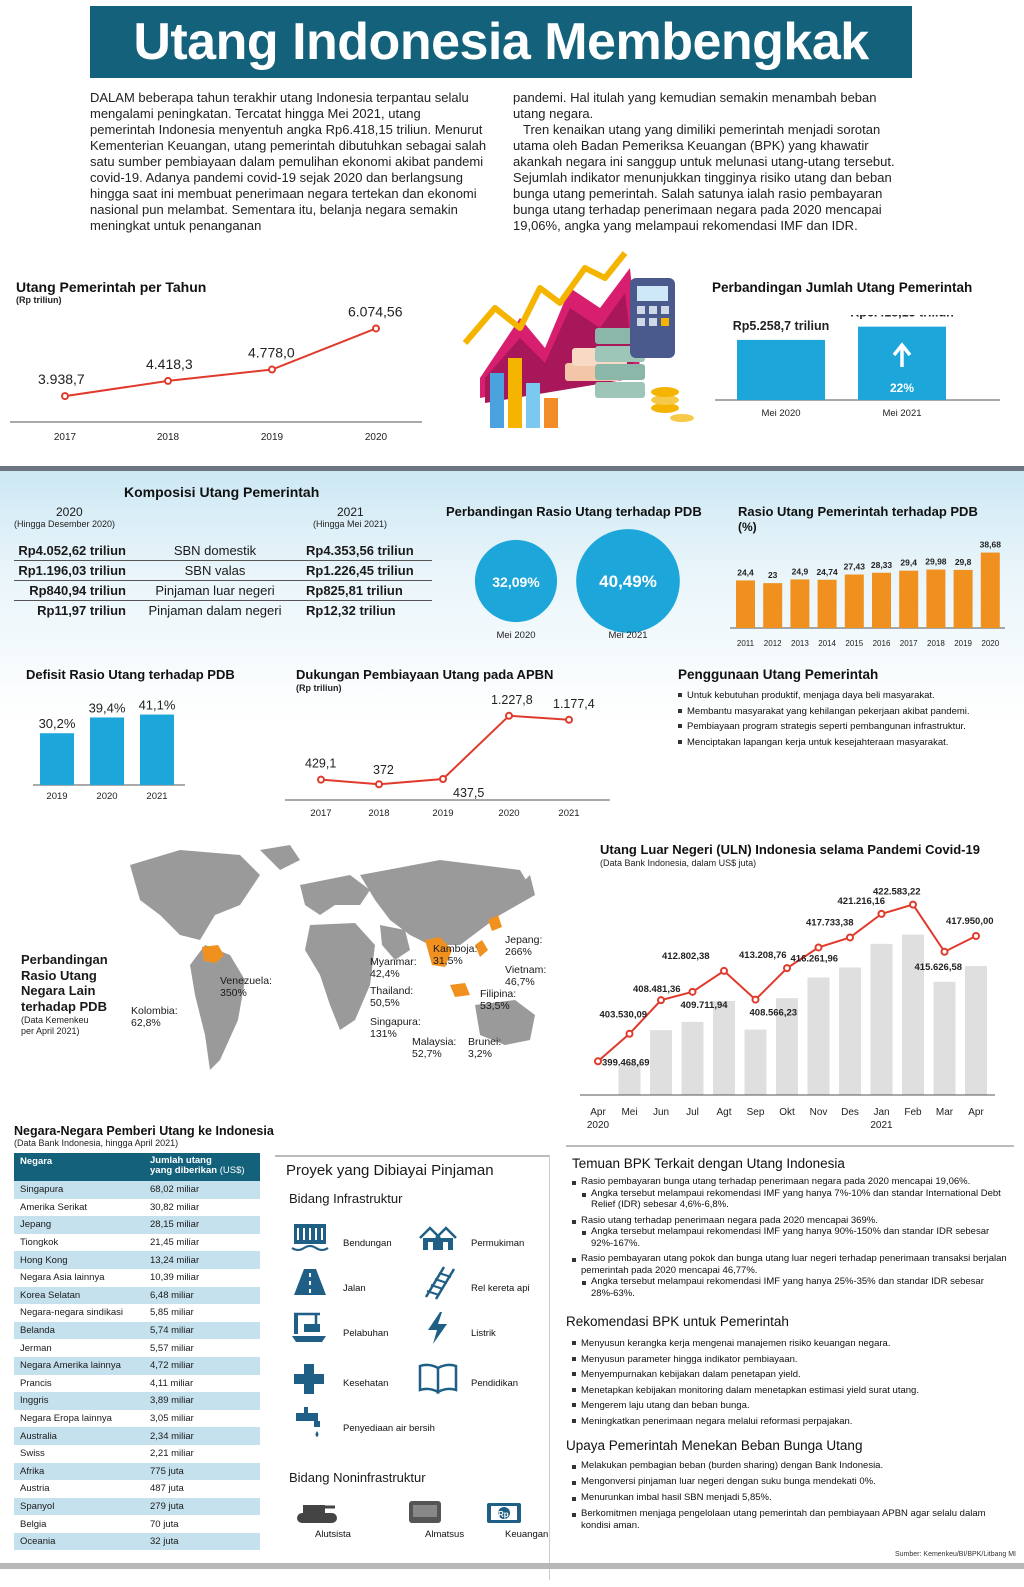 The height and width of the screenshot is (1587, 1024). What do you see at coordinates (64, 959) in the screenshot?
I see `map-title-line: Perbandingan` at bounding box center [64, 959].